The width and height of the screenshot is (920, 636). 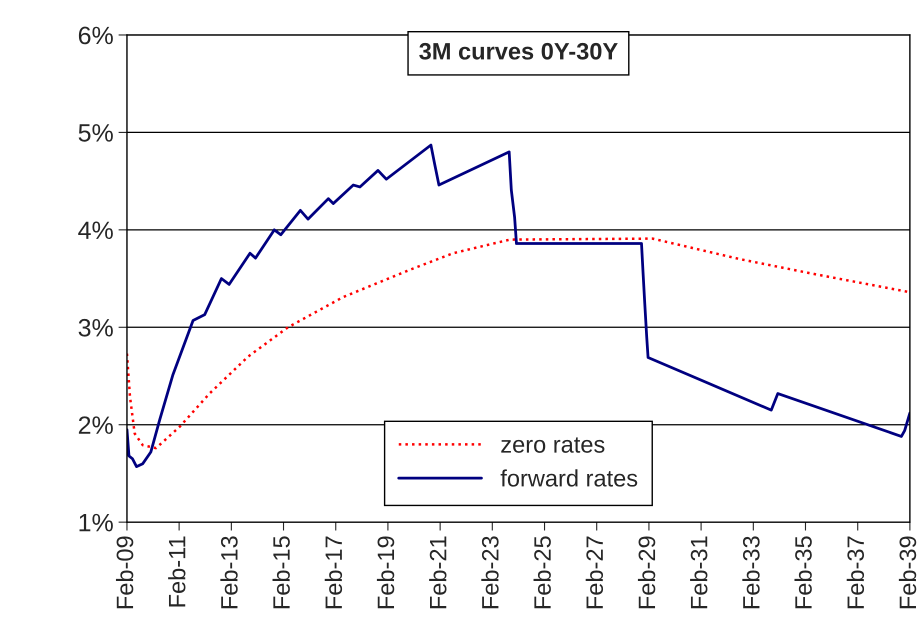 What do you see at coordinates (96, 523) in the screenshot?
I see `y-tick-label: 1%` at bounding box center [96, 523].